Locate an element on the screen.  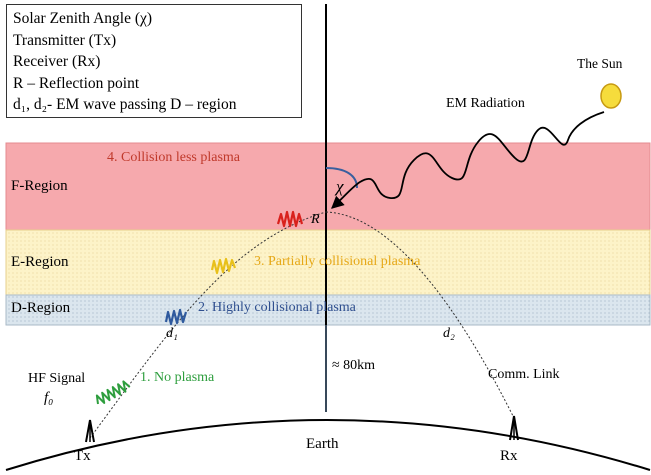
sun-label: The Sun is located at coordinates (600, 63).